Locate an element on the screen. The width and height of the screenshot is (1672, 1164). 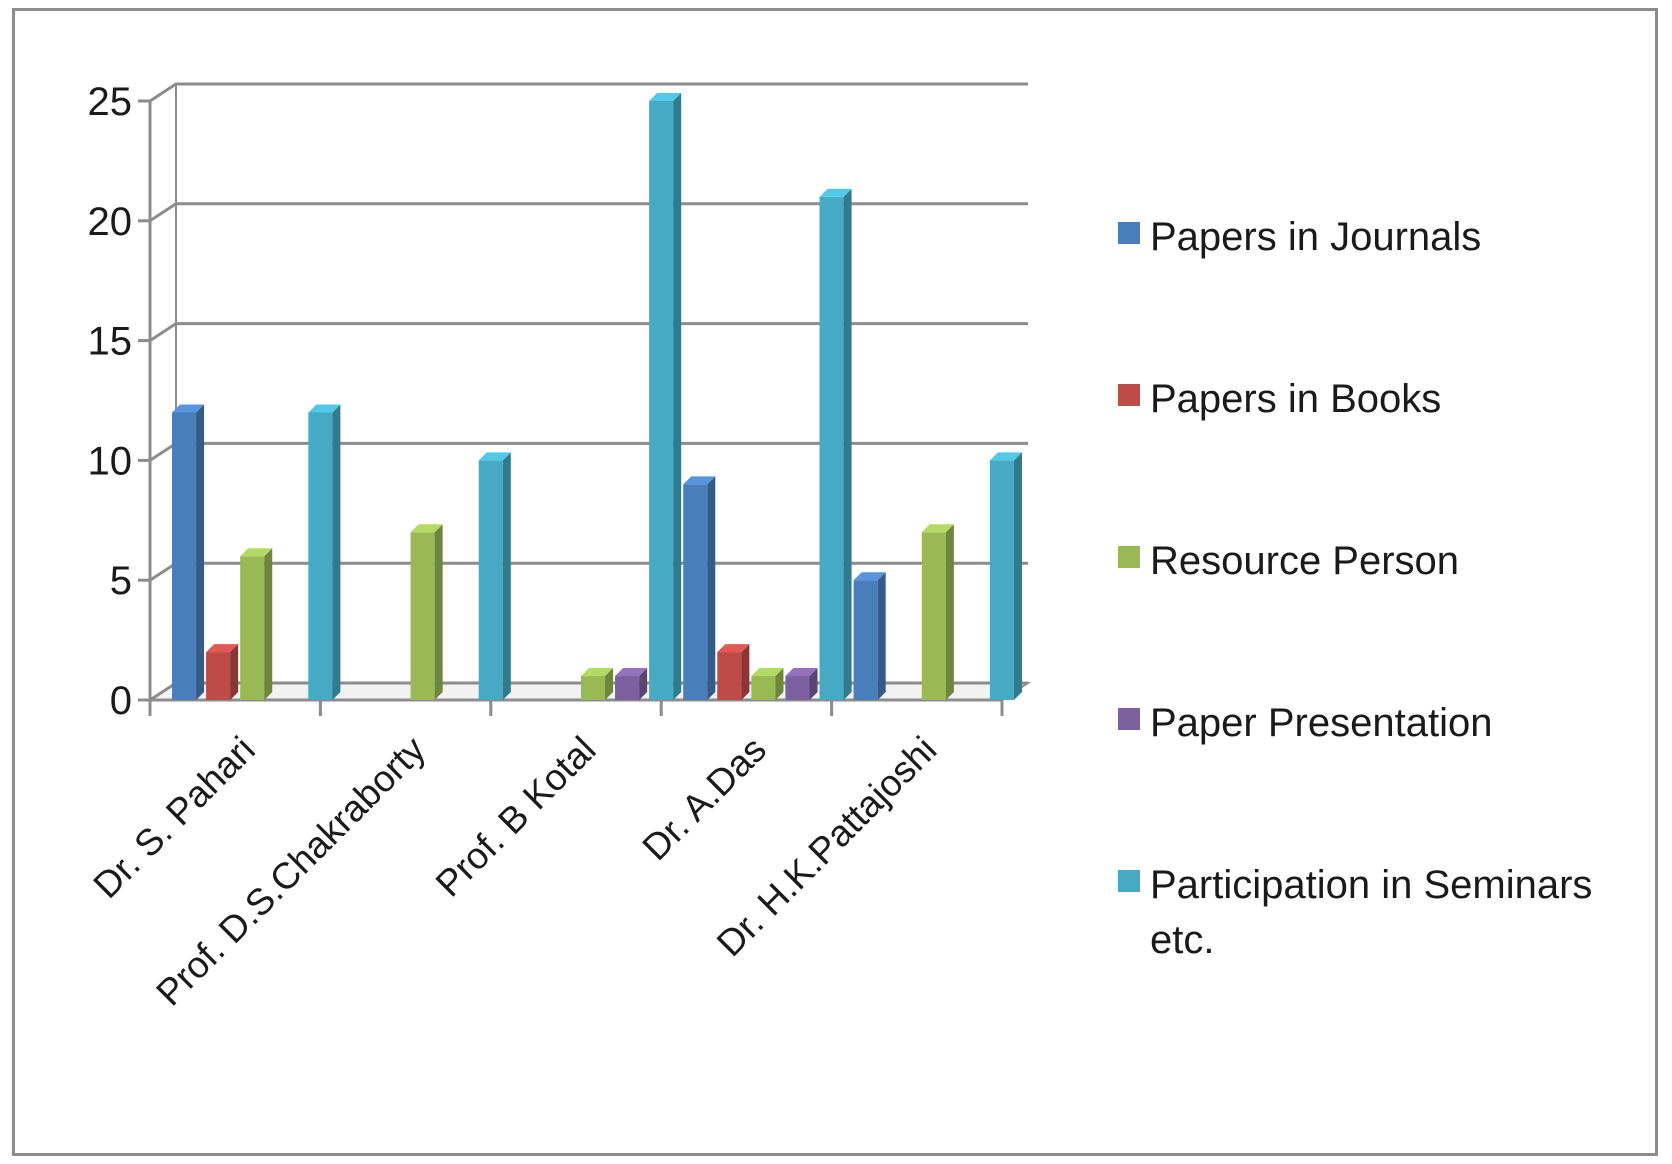
y-tick-label: 25 is located at coordinates (110, 102).